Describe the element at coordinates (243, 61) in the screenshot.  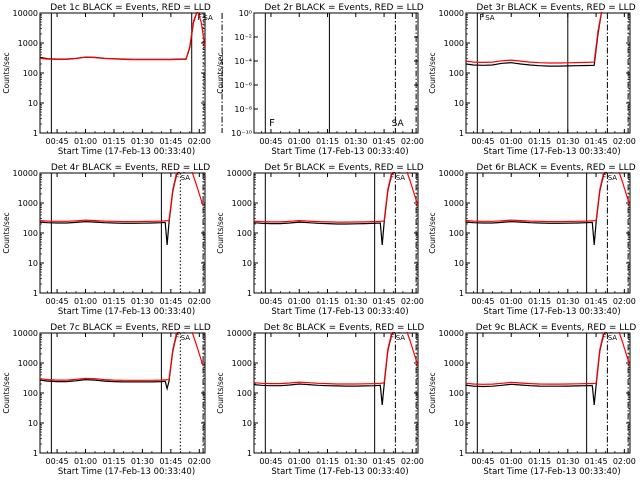
I see `y-tick-label: 10⁻⁴` at that location.